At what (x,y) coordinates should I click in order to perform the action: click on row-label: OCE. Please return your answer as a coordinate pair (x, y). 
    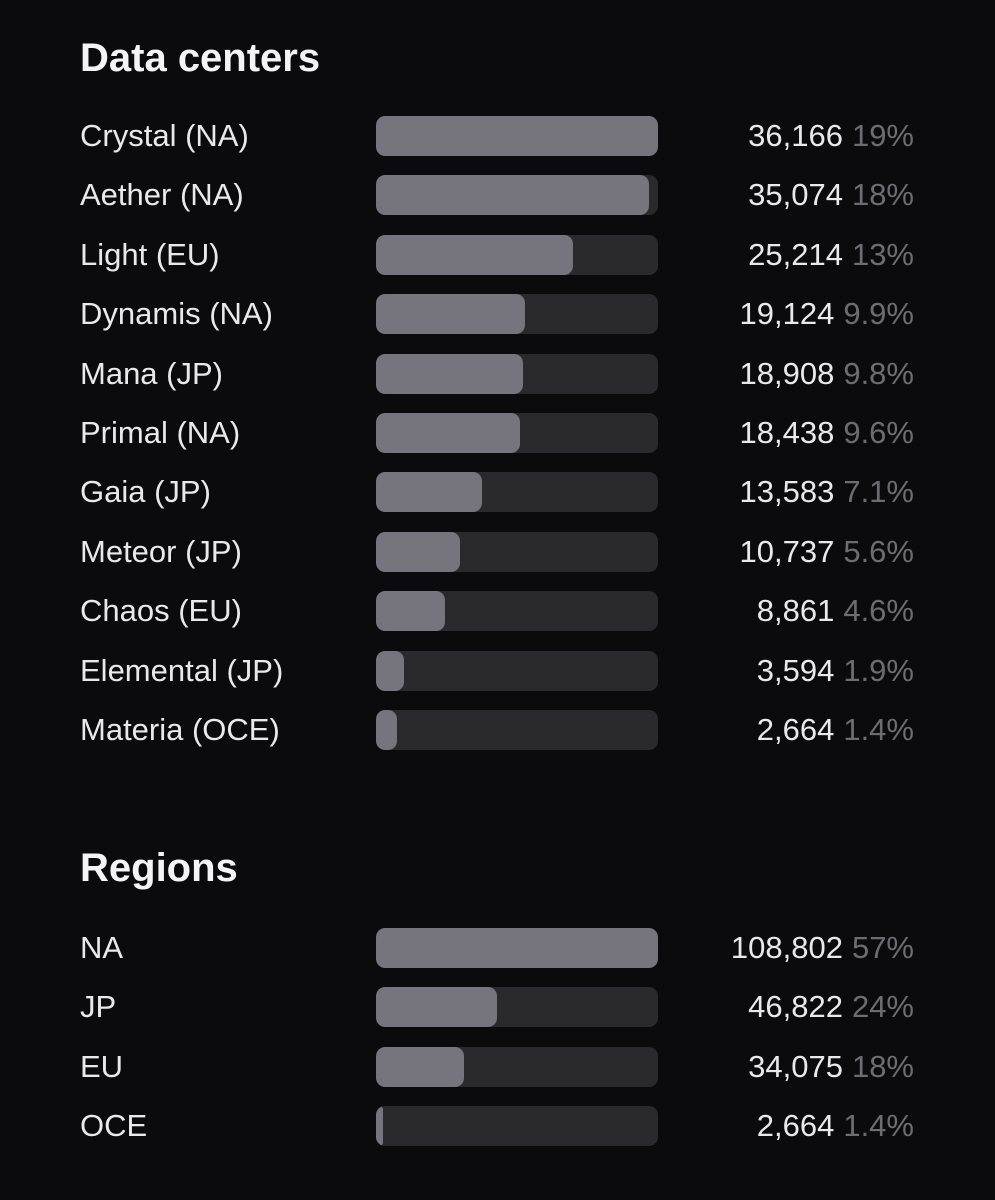
    Looking at the image, I should click on (114, 1126).